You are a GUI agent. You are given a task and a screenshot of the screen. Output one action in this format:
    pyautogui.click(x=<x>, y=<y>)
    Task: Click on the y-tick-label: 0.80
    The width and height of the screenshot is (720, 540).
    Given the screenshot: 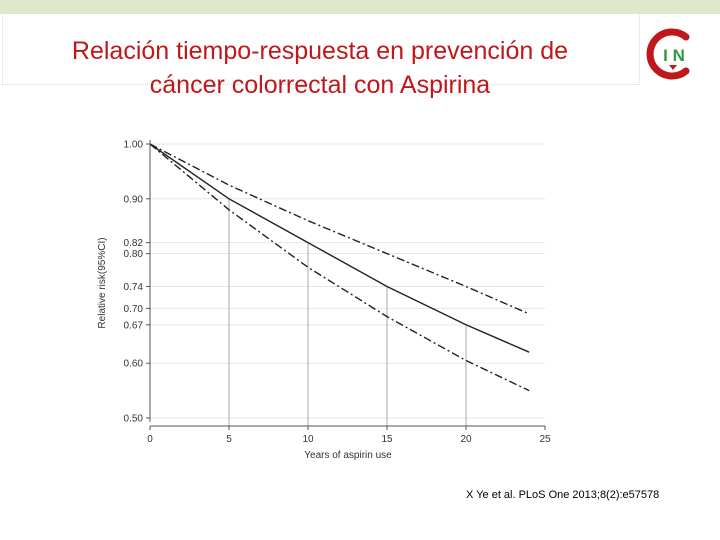 What is the action you would take?
    pyautogui.click(x=134, y=254)
    